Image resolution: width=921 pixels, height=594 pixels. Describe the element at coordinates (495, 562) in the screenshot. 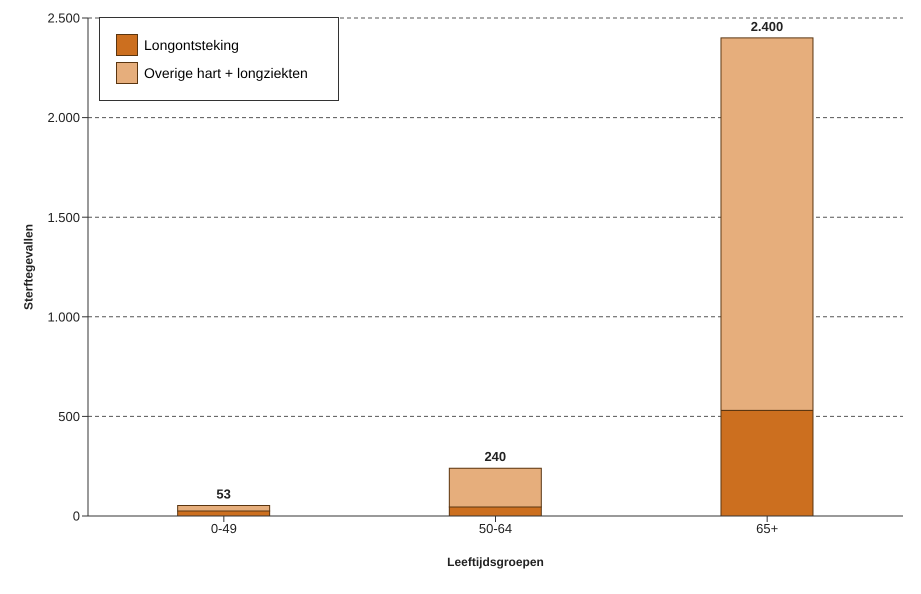

I see `x-axis-title: Leeftijdsgroepen` at that location.